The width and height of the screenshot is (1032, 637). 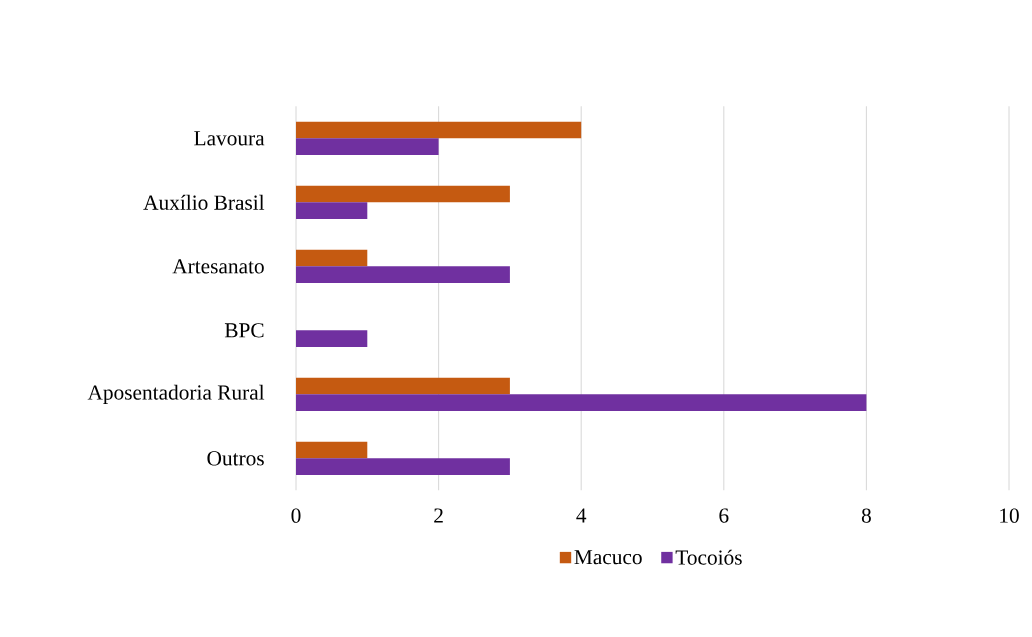 I want to click on x-tick-label: 2, so click(x=438, y=515).